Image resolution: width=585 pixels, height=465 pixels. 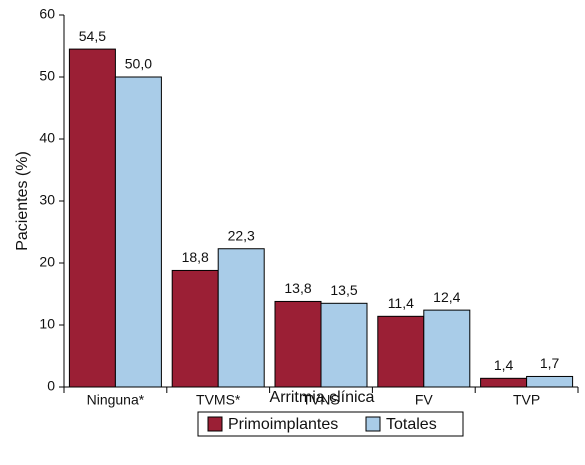 What do you see at coordinates (195, 257) in the screenshot?
I see `value-label: 18,8` at bounding box center [195, 257].